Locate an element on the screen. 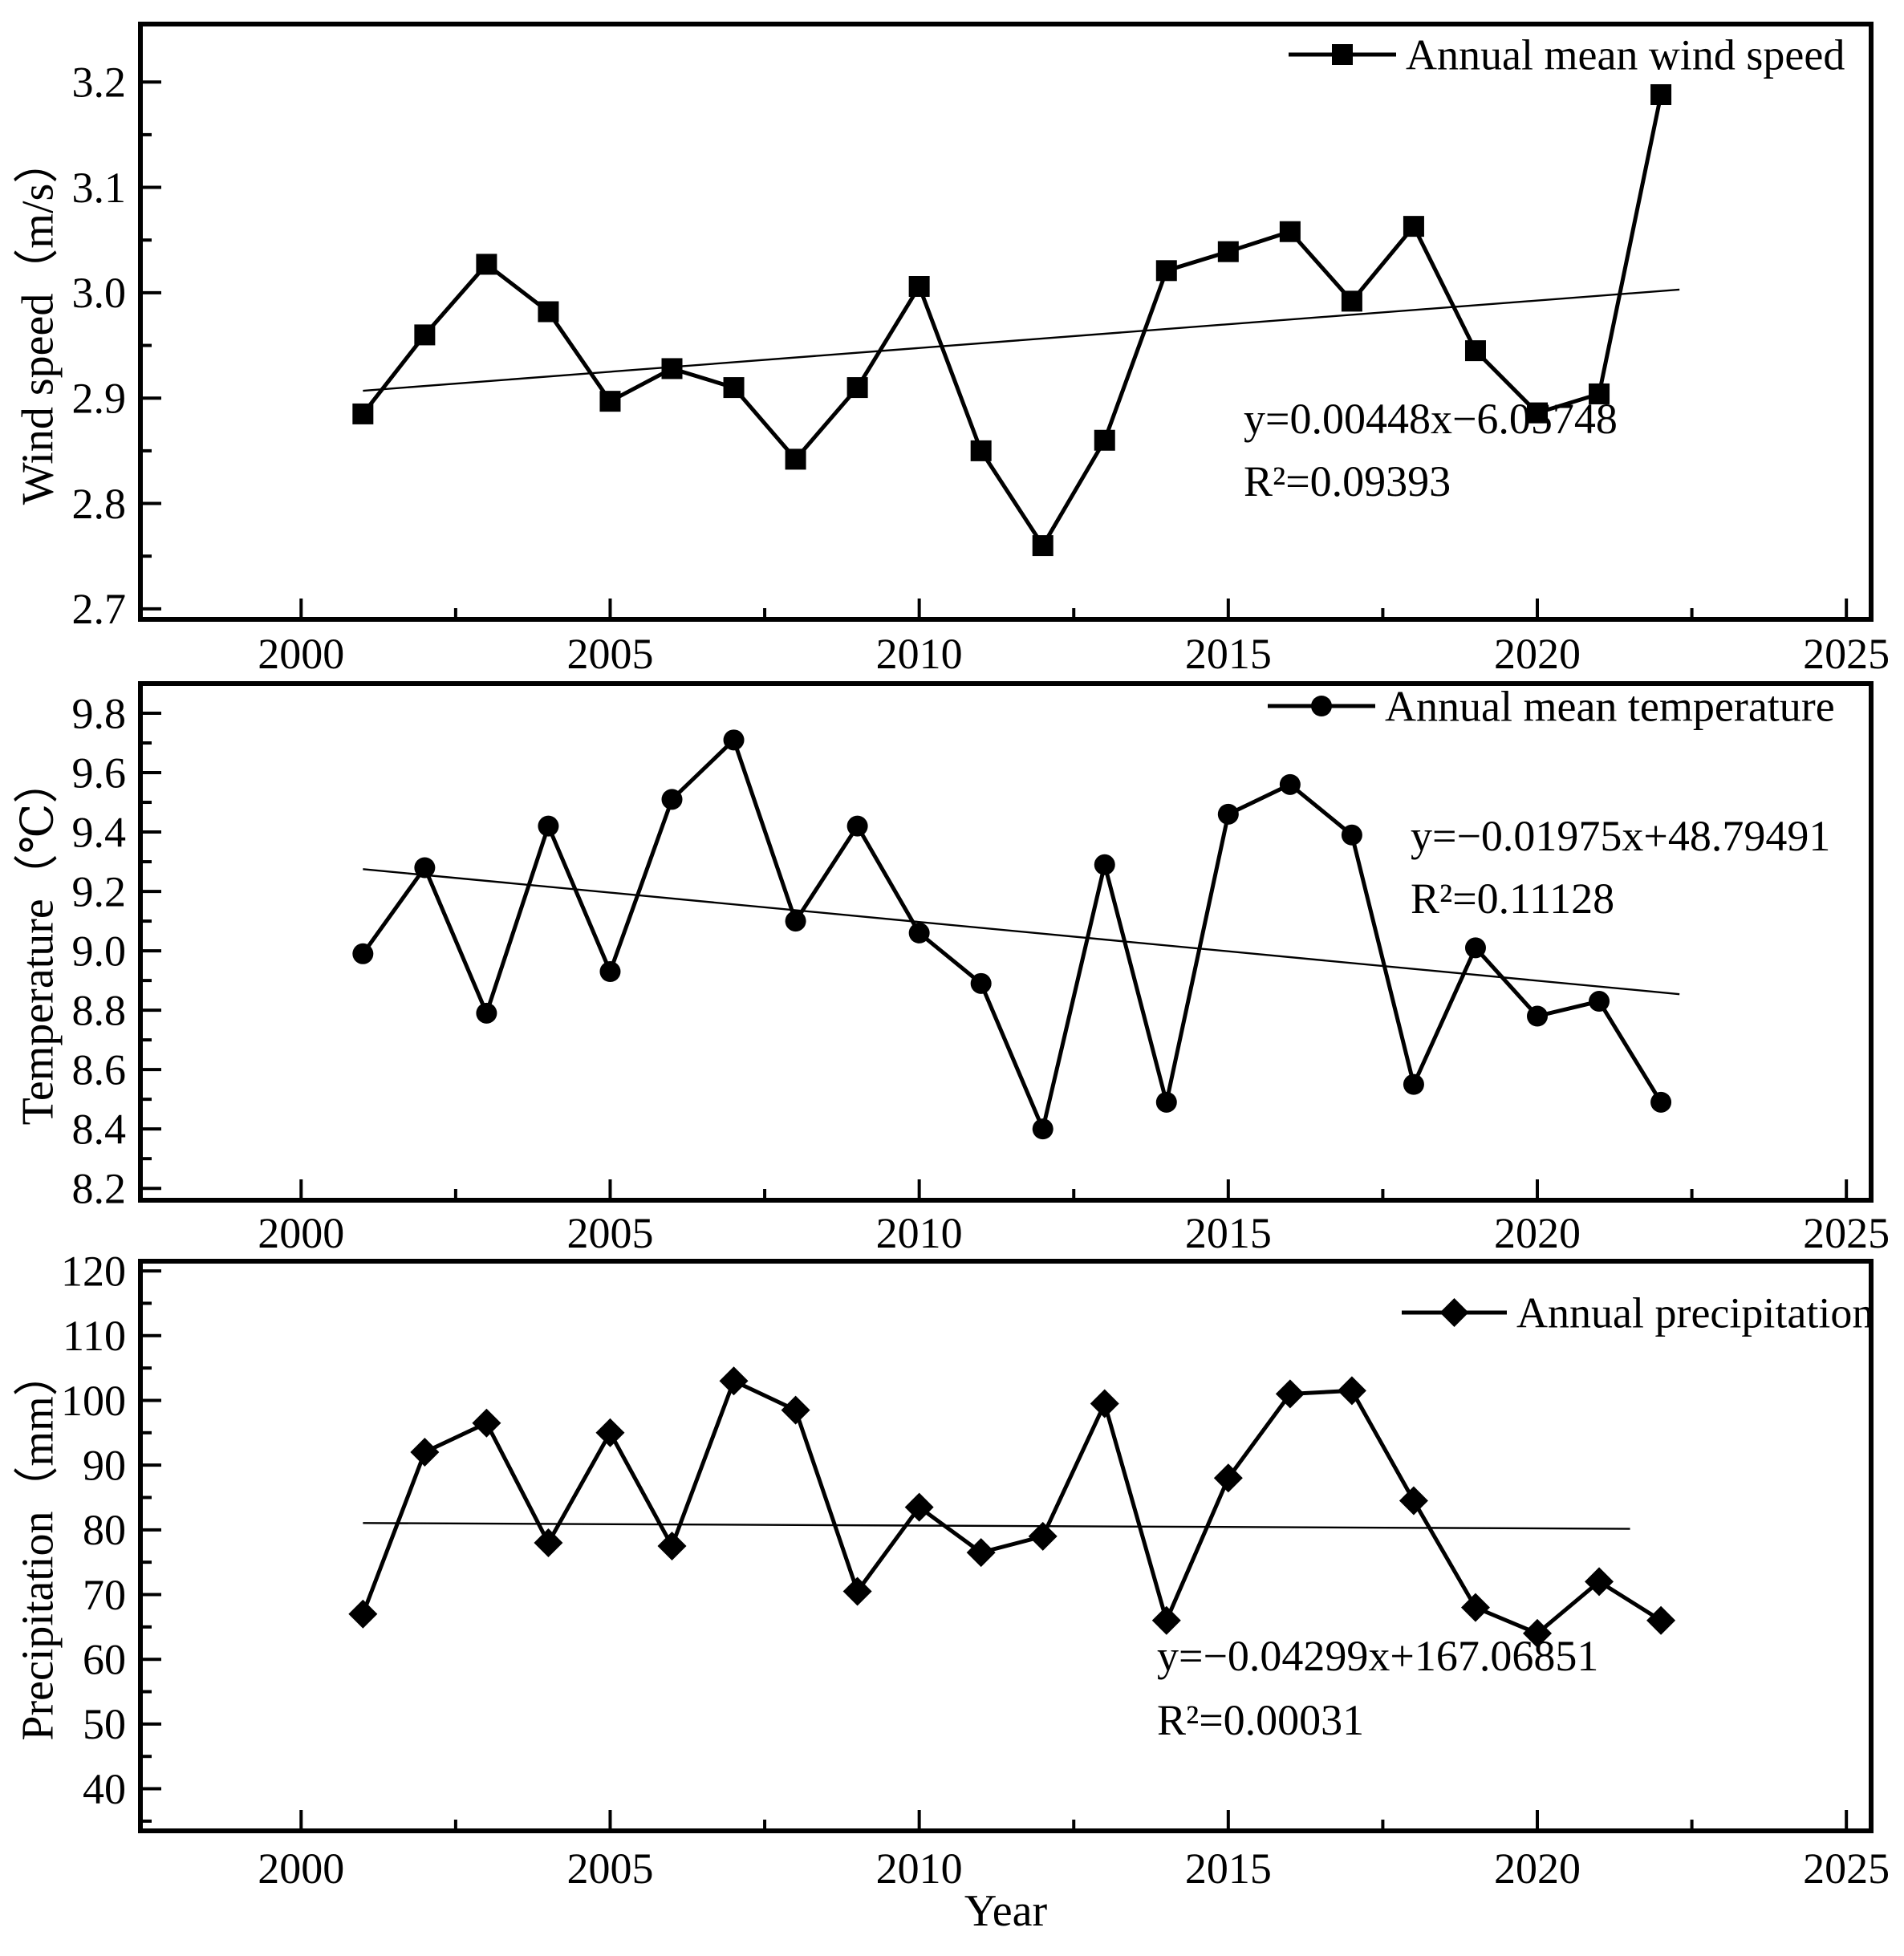 The height and width of the screenshot is (1956, 1904). y-axis-title: Temperature（℃） is located at coordinates (38, 942).